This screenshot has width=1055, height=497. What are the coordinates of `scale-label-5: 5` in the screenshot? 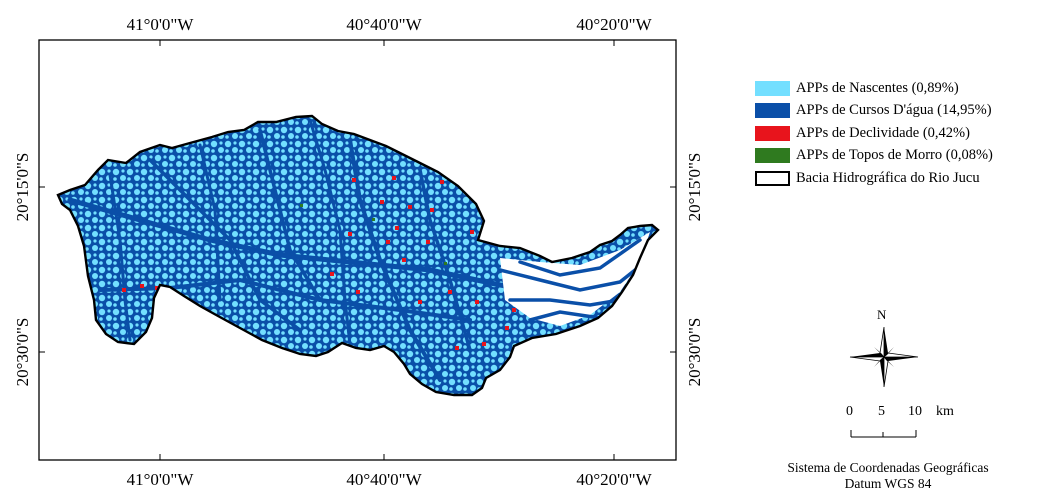 It's located at (881, 411).